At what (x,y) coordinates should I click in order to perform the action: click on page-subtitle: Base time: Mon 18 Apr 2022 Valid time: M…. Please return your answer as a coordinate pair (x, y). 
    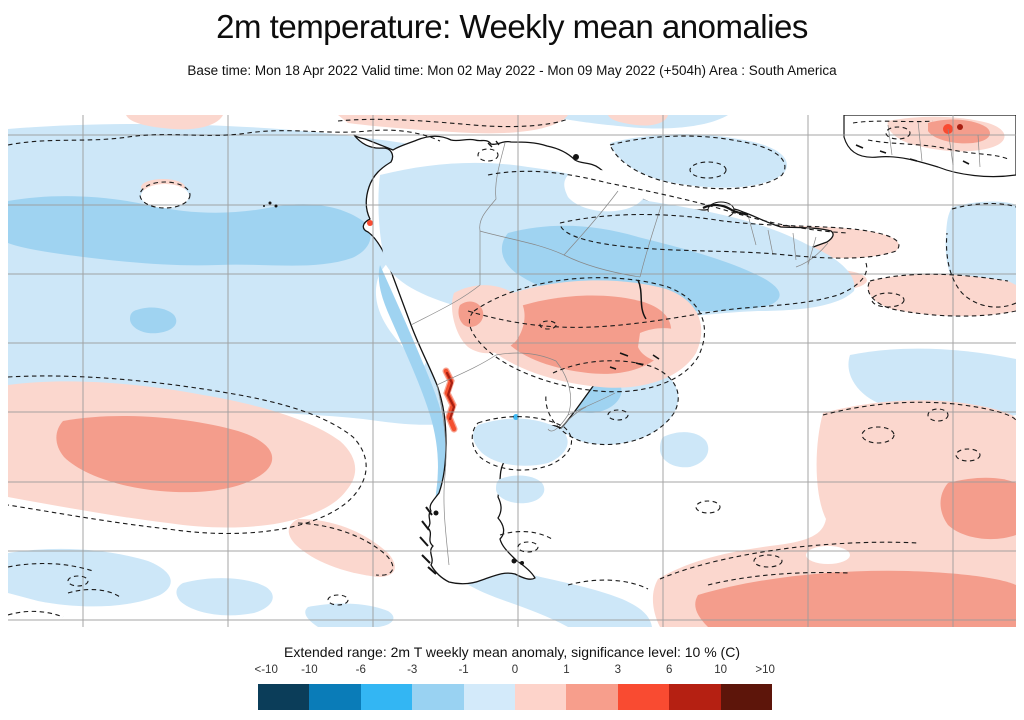
    Looking at the image, I should click on (512, 70).